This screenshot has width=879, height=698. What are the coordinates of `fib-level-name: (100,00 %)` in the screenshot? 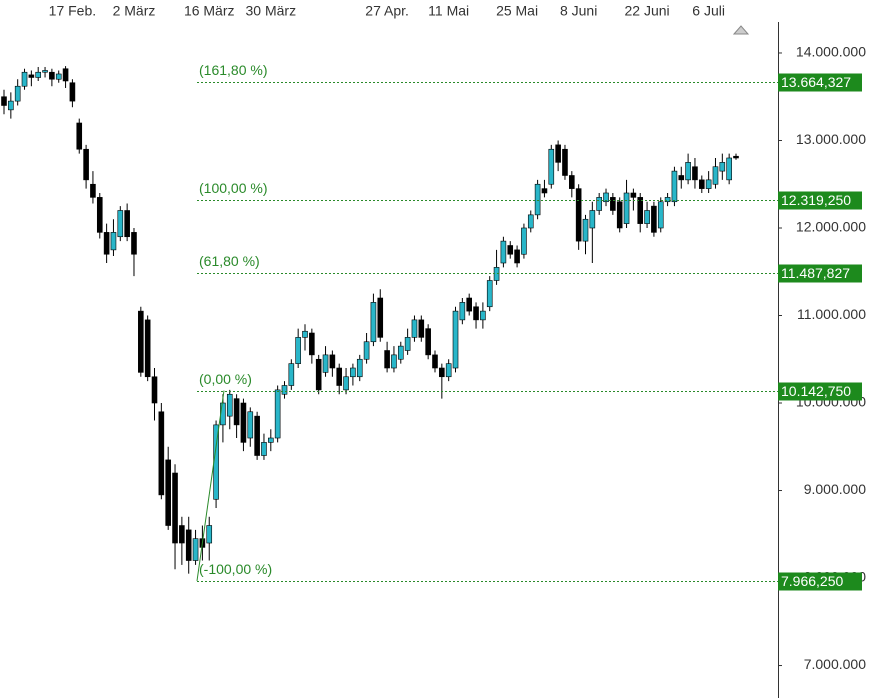 It's located at (233, 188).